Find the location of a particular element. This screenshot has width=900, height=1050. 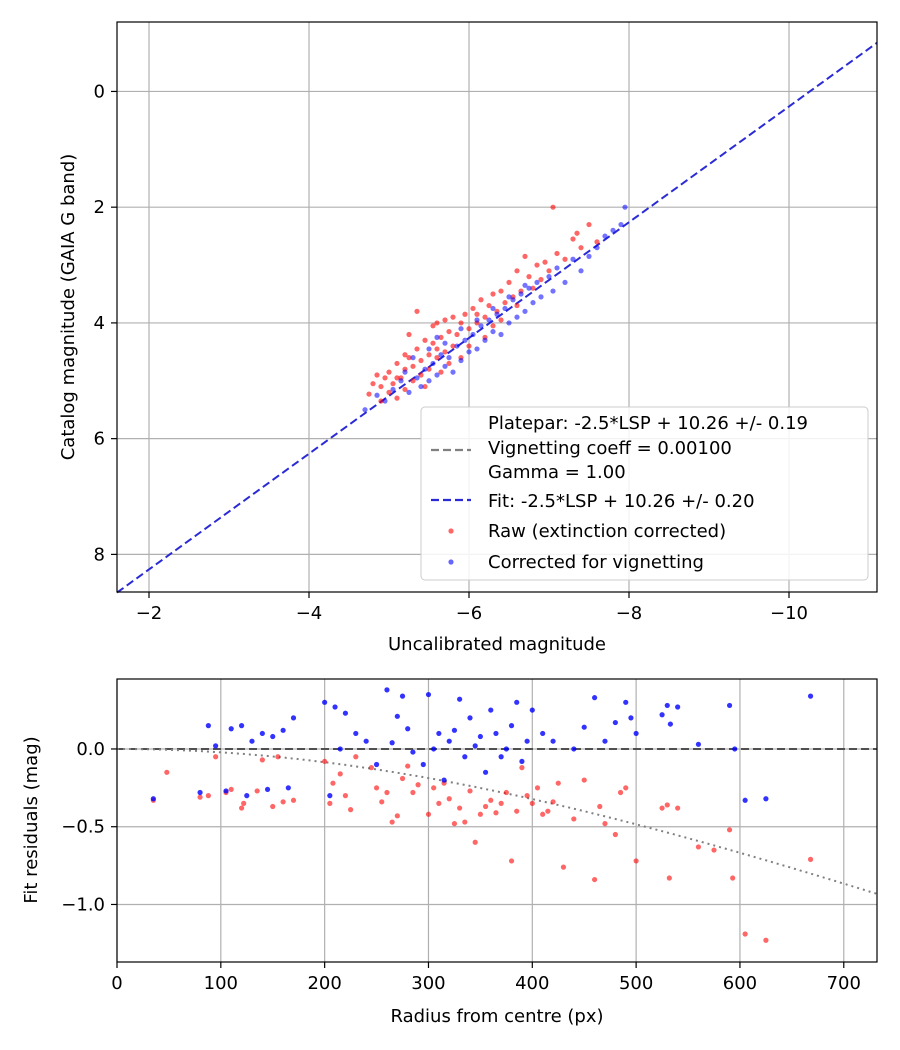

top-y-tick-label: 0 is located at coordinates (99, 91).